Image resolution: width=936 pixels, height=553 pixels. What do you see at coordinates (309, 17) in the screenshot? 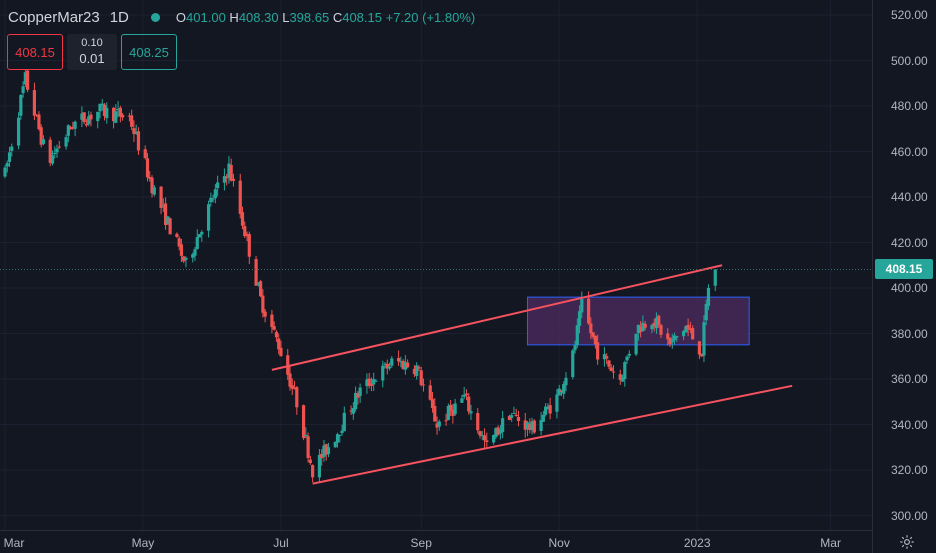
I see `low-value: 398.65` at bounding box center [309, 17].